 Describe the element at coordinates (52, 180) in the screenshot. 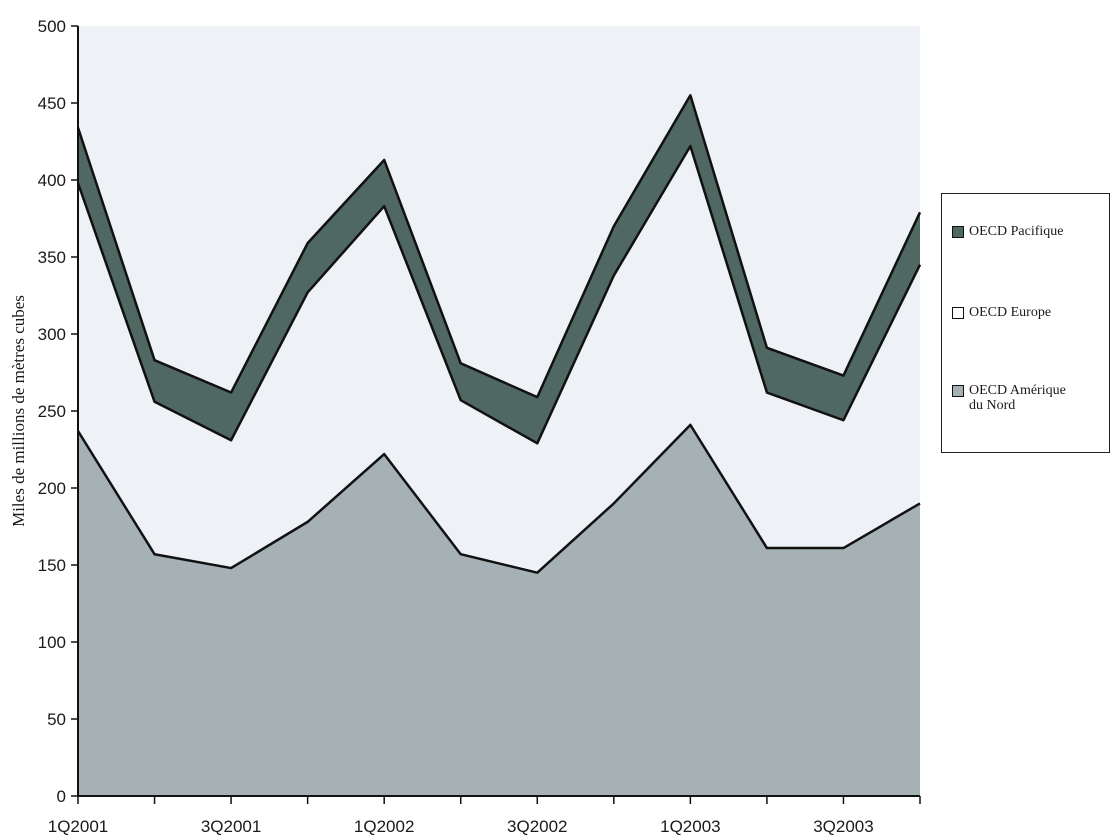

I see `y-tick-label: 400` at that location.